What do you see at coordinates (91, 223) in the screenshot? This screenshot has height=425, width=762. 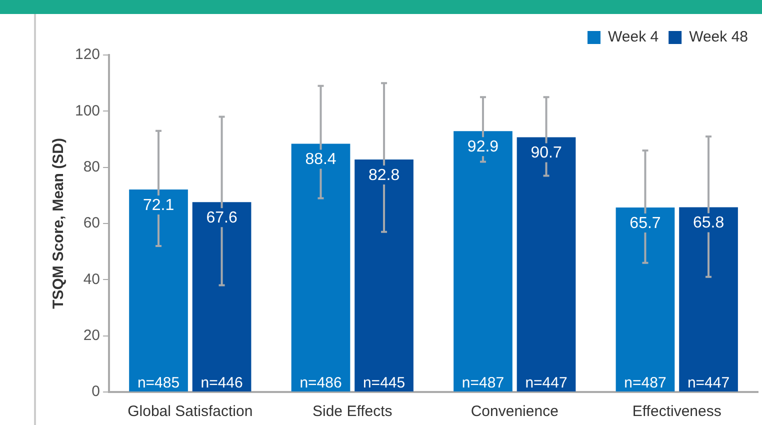 I see `y-tick-label: 60` at bounding box center [91, 223].